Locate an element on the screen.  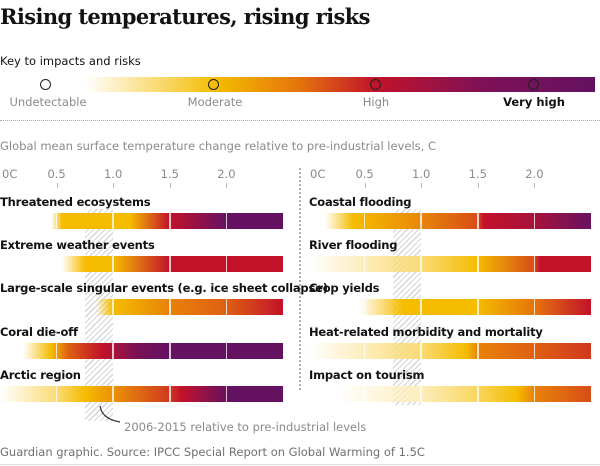
legend-marker-moderate is located at coordinates (213, 84).